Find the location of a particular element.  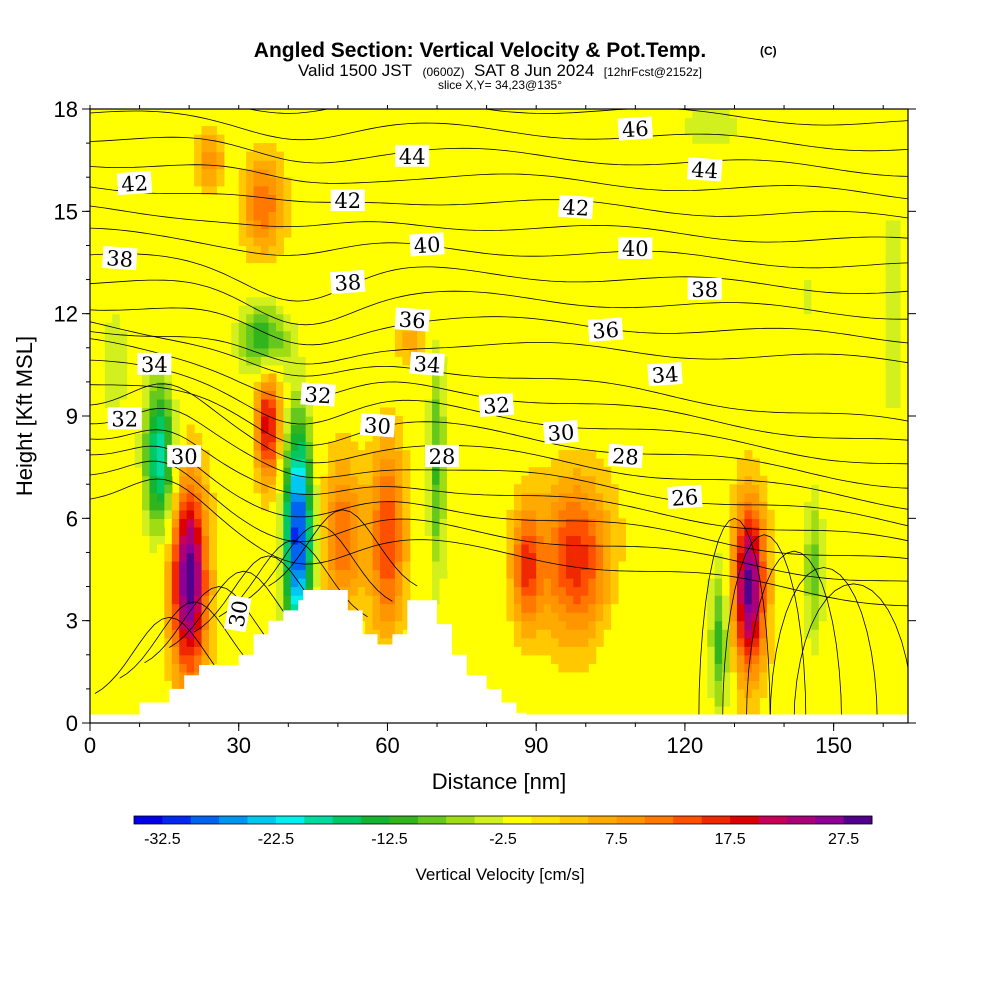

contour-label-text: 30 is located at coordinates (239, 614).